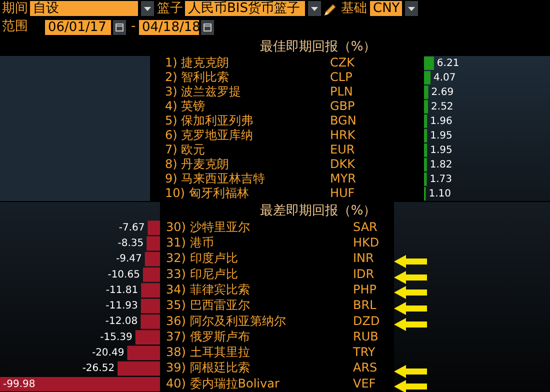 The width and height of the screenshot is (550, 392). Describe the element at coordinates (445, 78) in the screenshot. I see `data-label: 4.07` at that location.